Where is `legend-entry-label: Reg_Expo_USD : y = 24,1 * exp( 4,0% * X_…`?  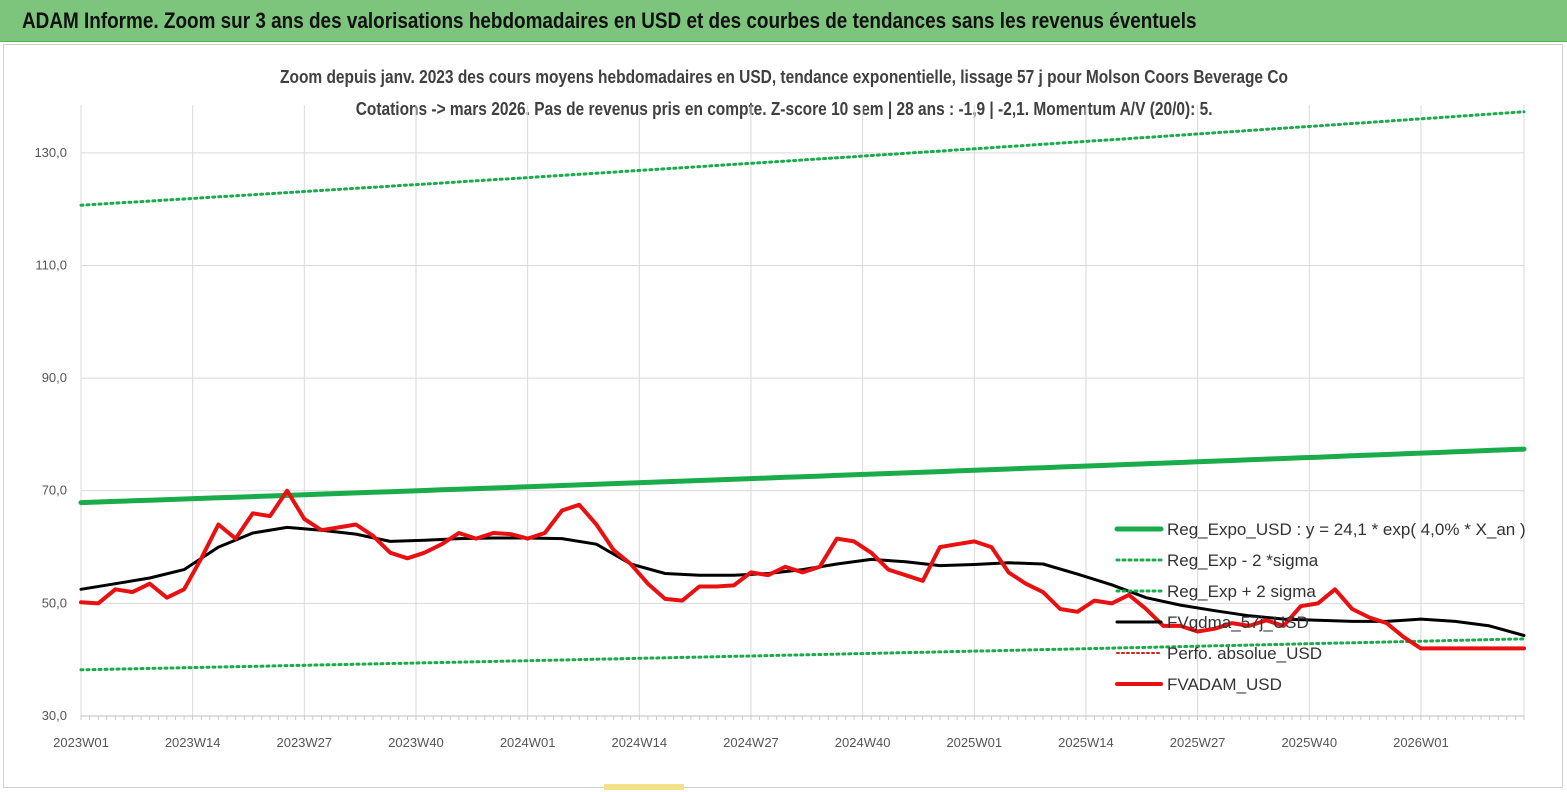 legend-entry-label: Reg_Expo_USD : y = 24,1 * exp( 4,0% * X_… is located at coordinates (1346, 529).